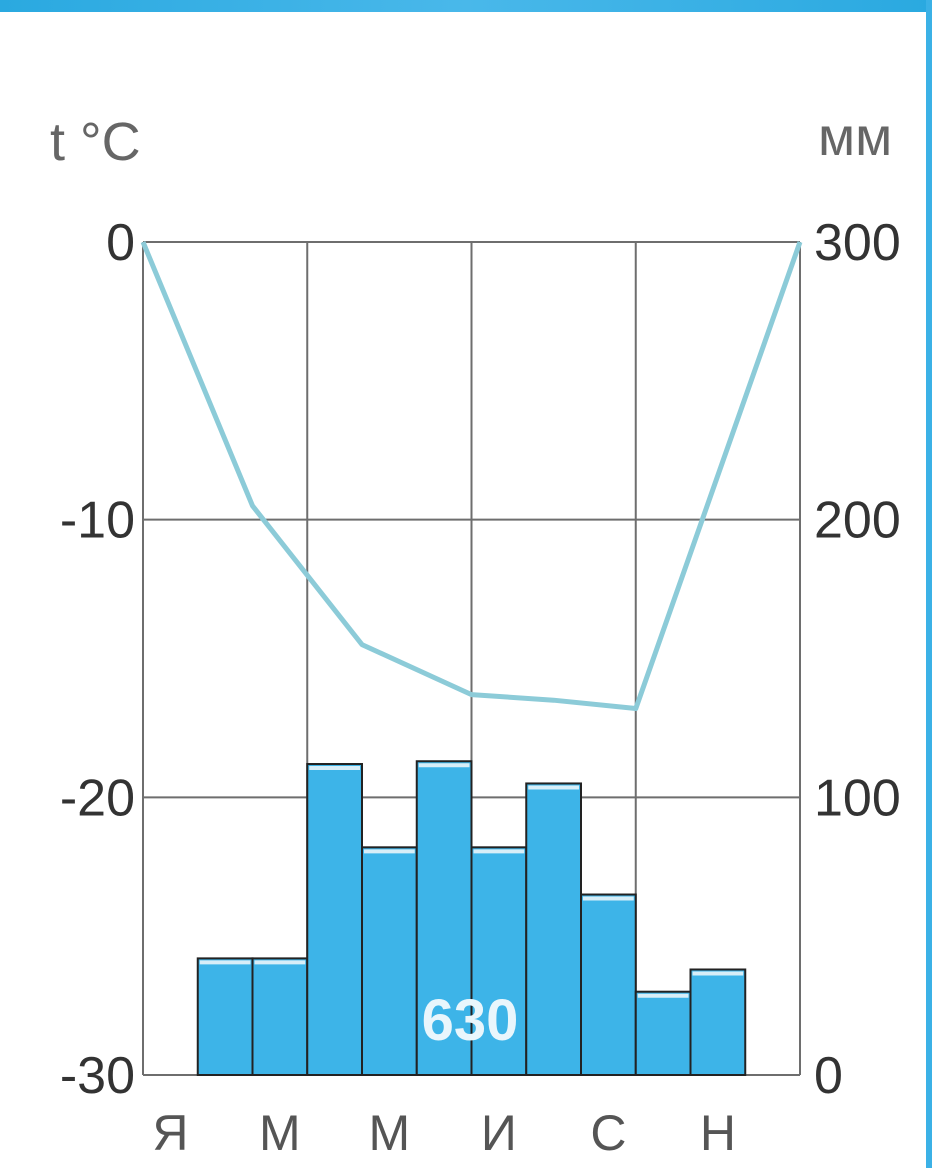 The height and width of the screenshot is (1168, 932). What do you see at coordinates (857, 521) in the screenshot?
I see `right-tick-label: 200` at bounding box center [857, 521].